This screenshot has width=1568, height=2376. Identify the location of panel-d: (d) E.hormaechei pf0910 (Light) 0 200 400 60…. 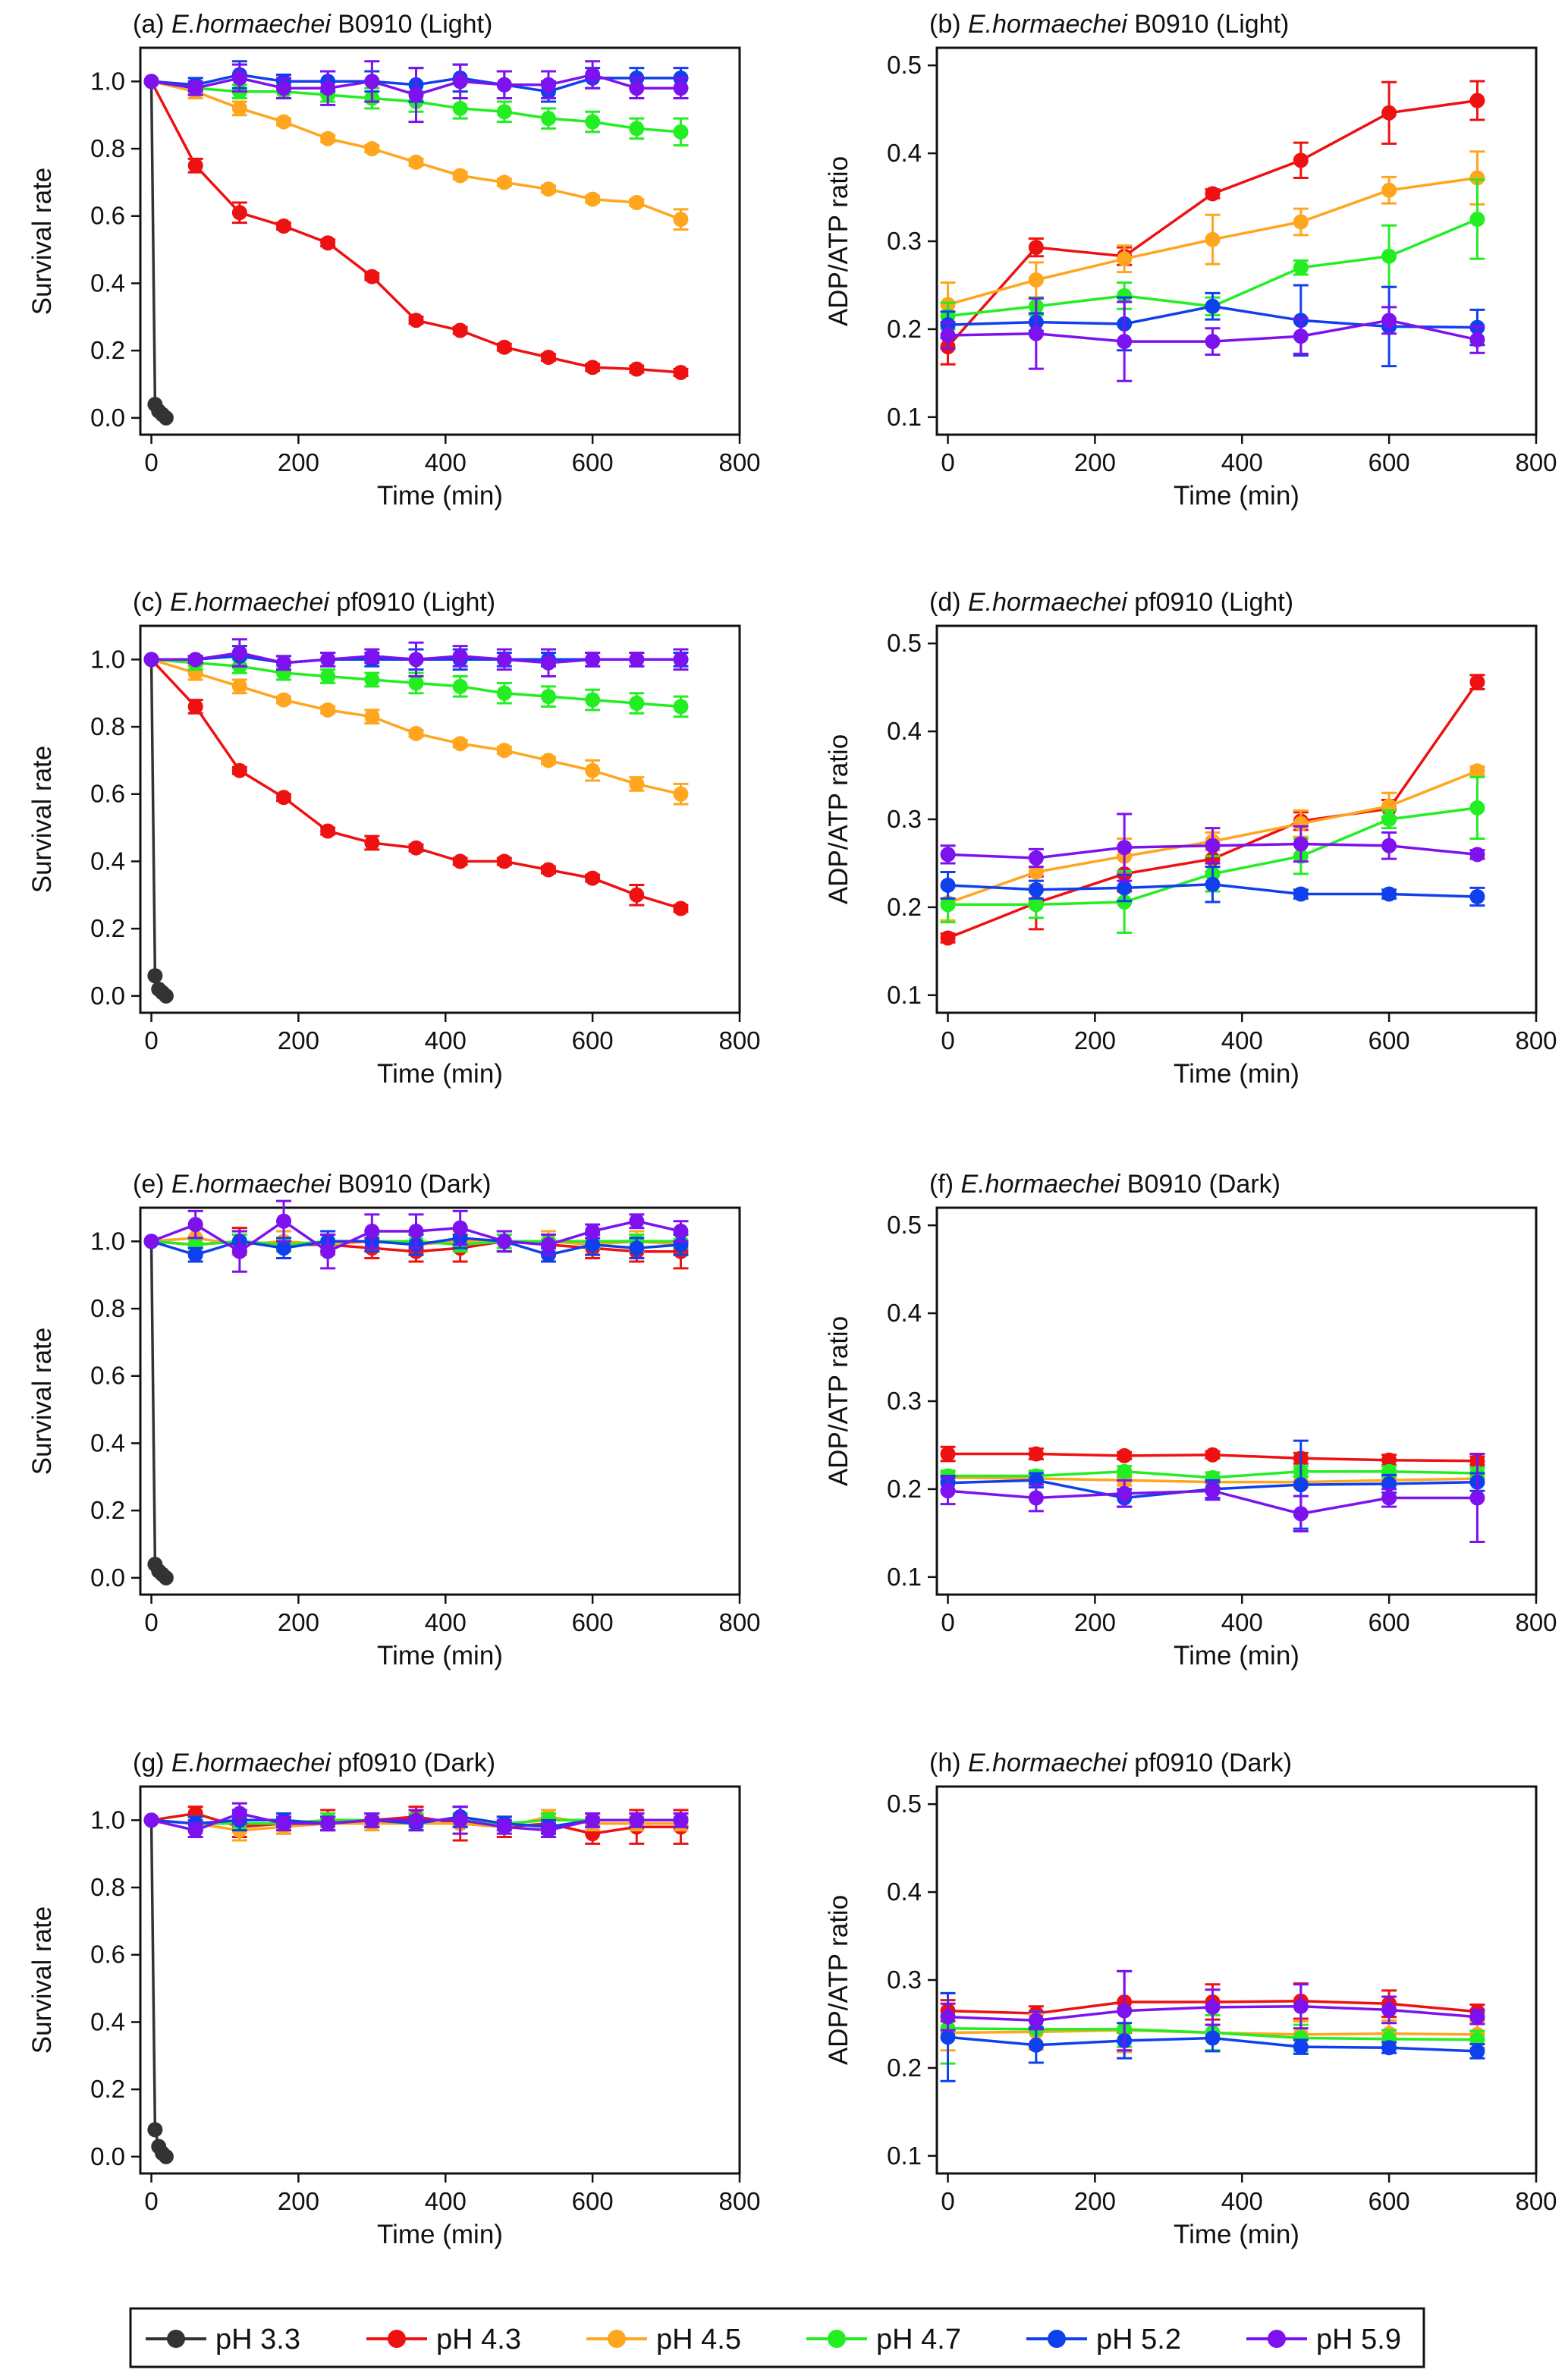
(1190, 838).